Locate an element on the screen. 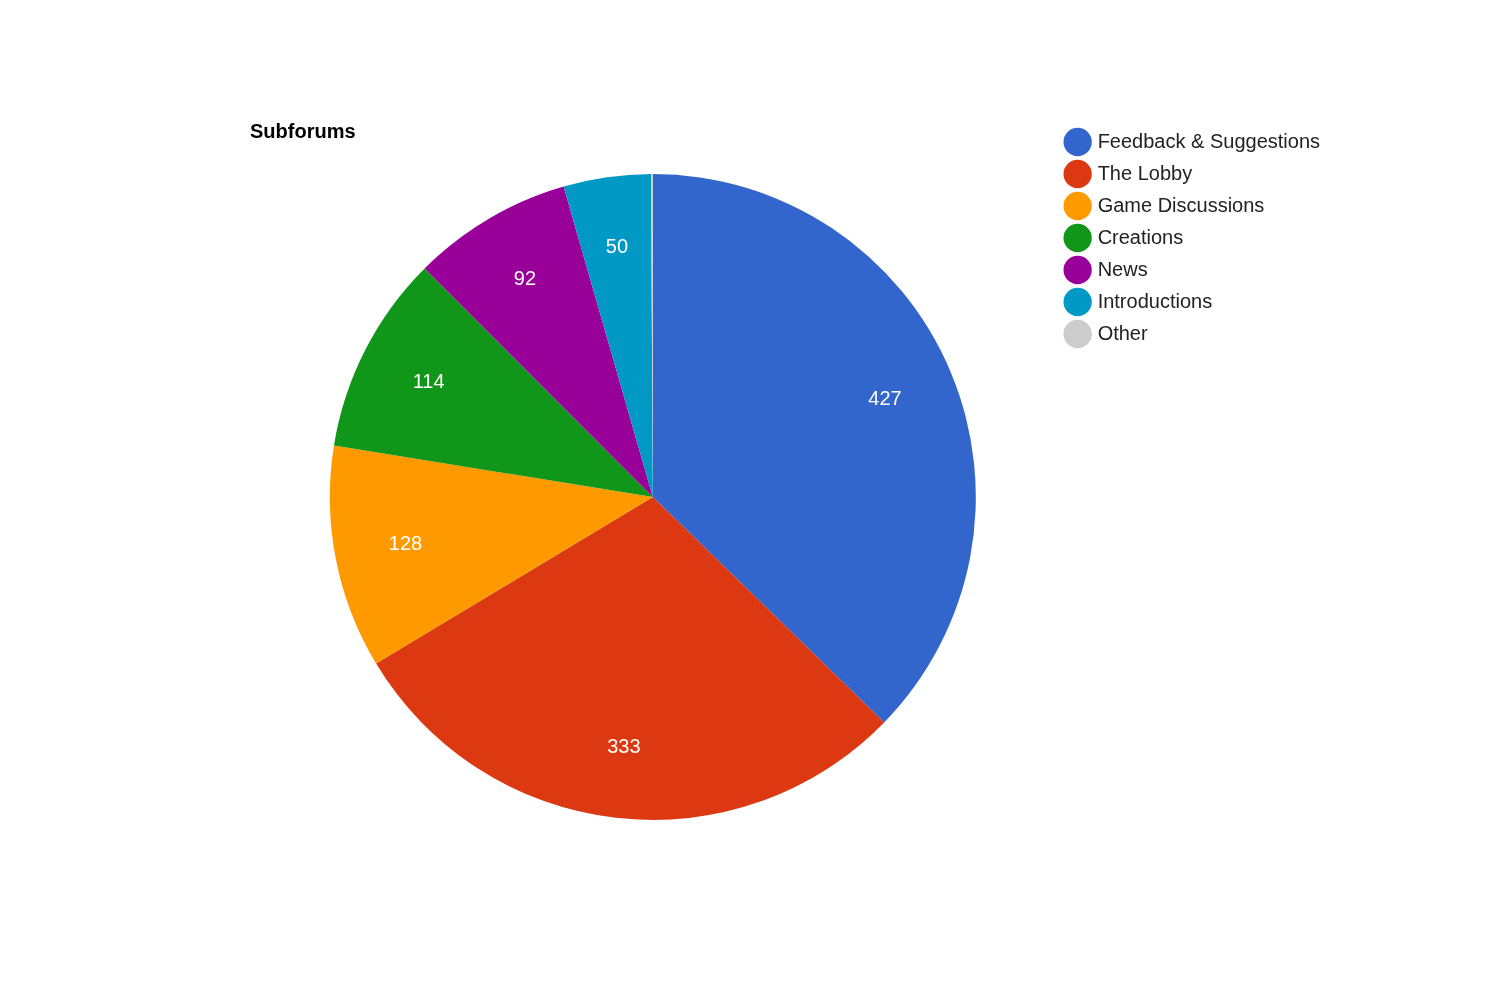 This screenshot has width=1500, height=1000. data-label: 50 is located at coordinates (617, 246).